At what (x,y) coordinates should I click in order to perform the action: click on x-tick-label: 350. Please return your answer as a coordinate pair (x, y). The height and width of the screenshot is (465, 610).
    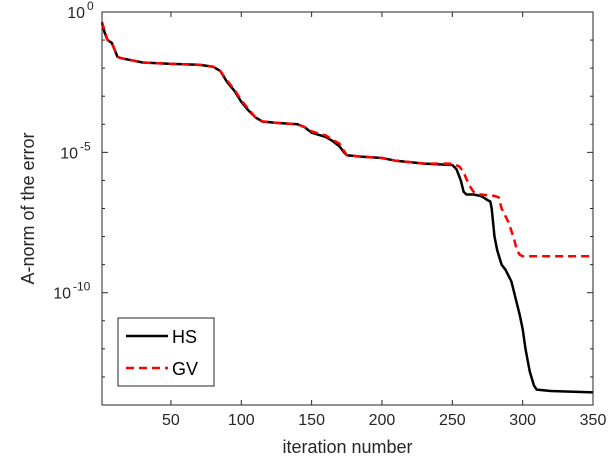
    Looking at the image, I should click on (593, 420).